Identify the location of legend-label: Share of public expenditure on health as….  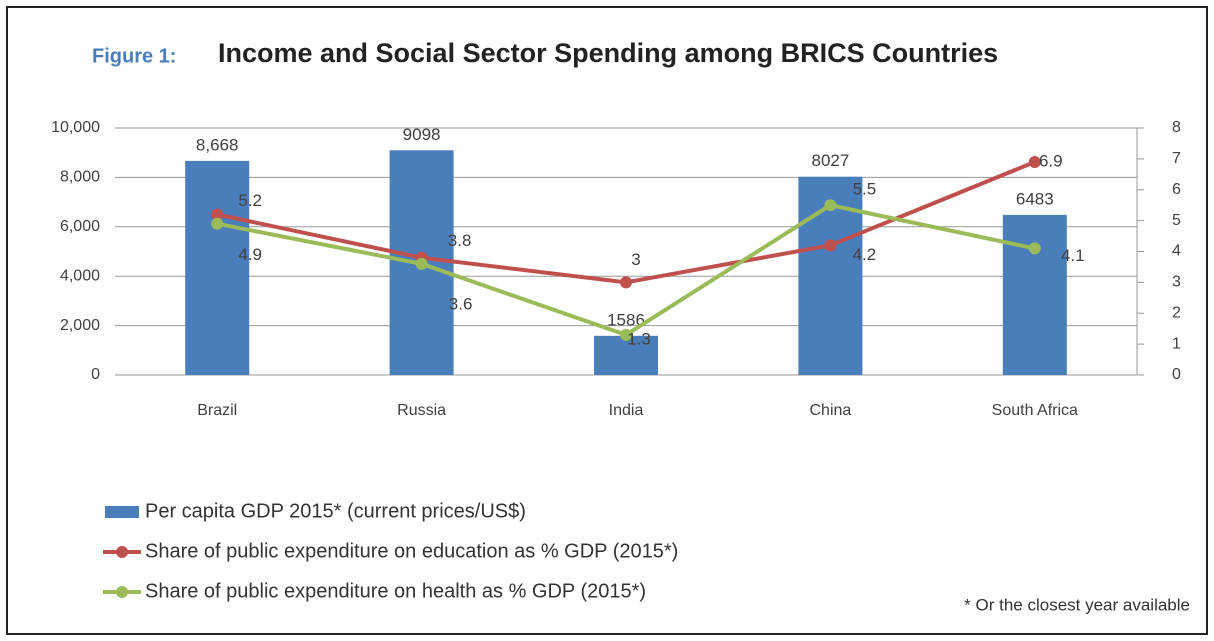
(395, 591).